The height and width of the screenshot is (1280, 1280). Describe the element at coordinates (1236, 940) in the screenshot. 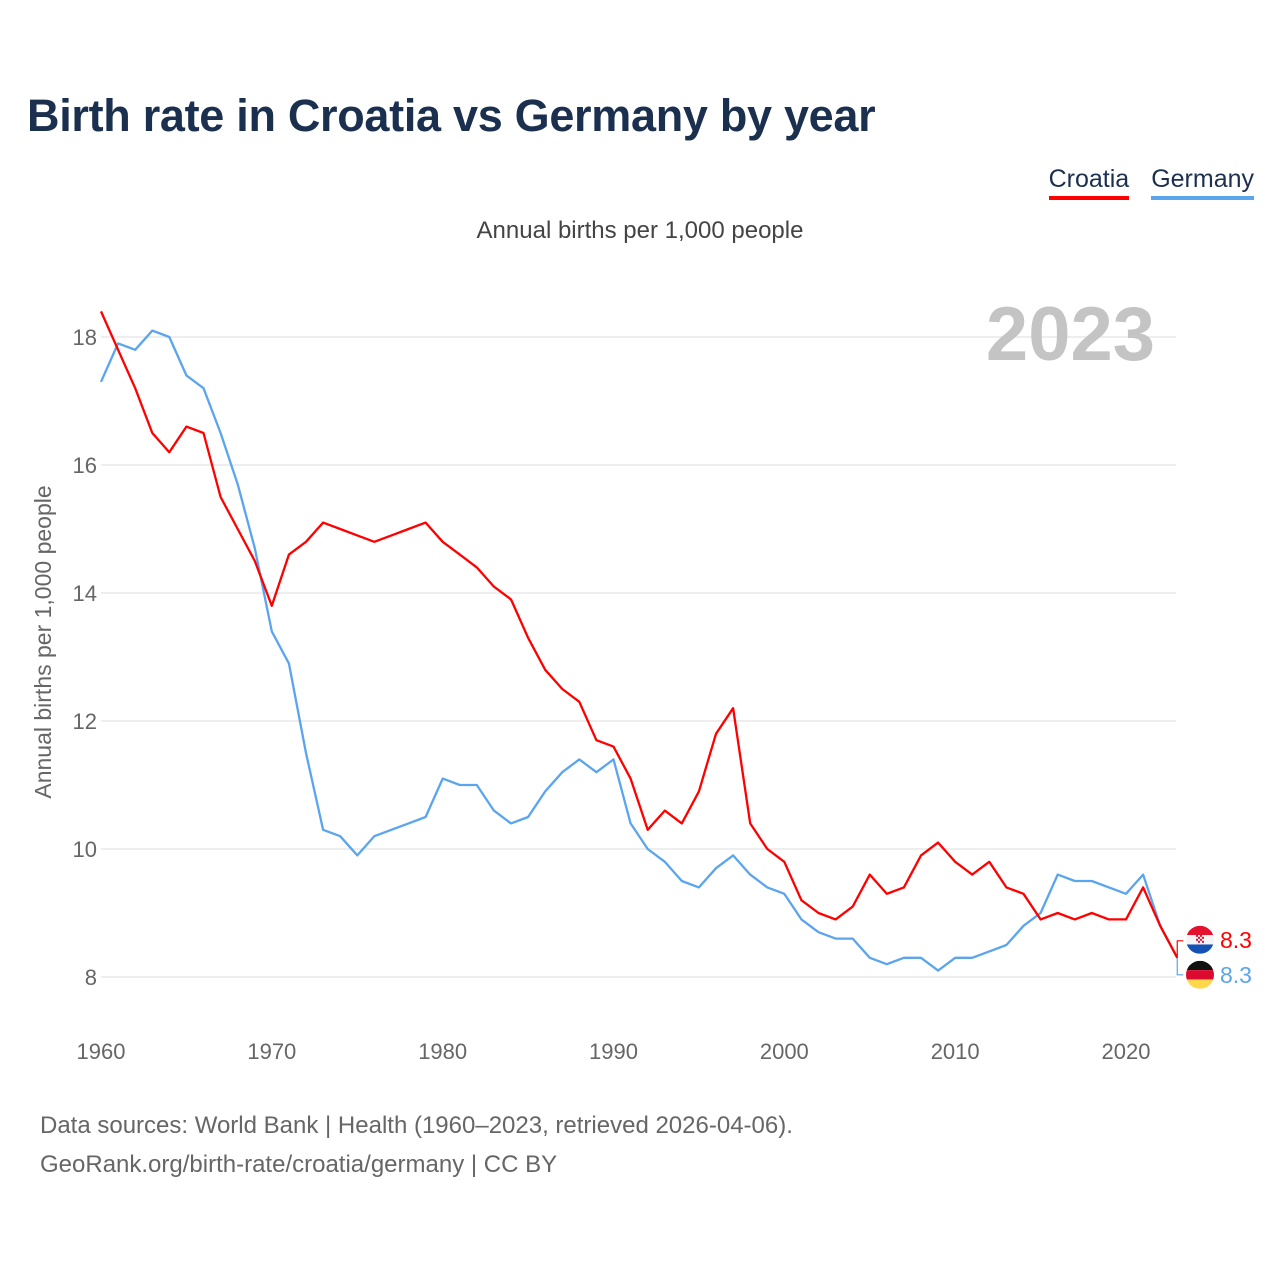

I see `croatia-end-value: 8.3` at that location.